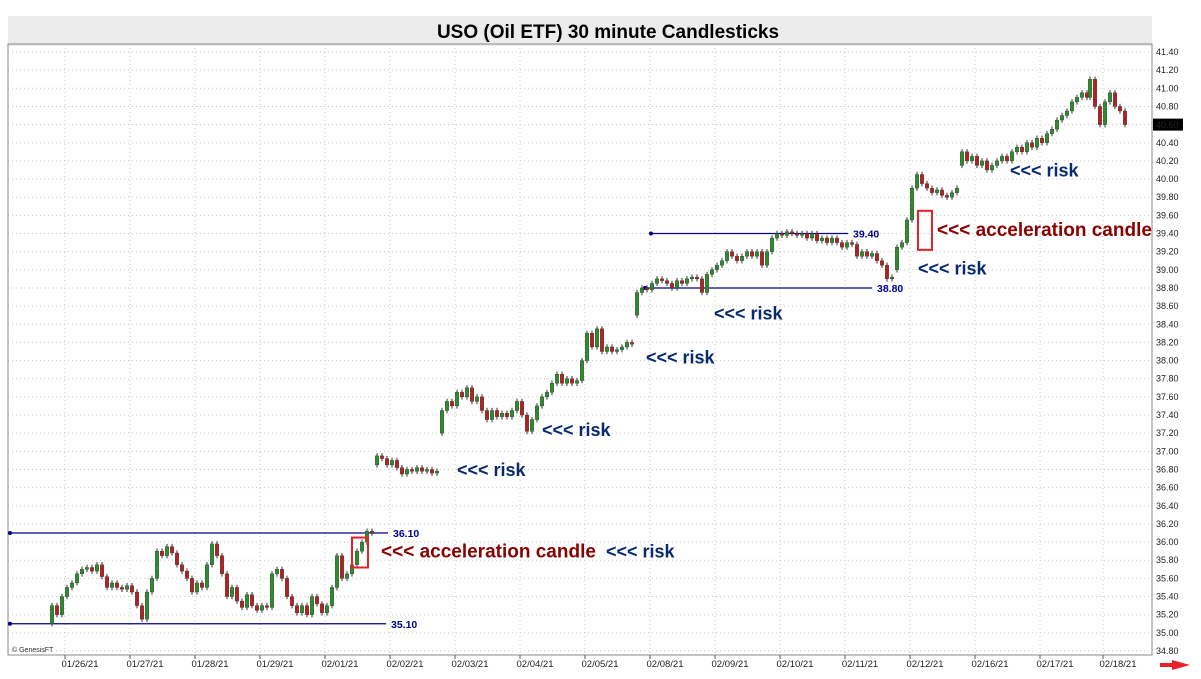 The width and height of the screenshot is (1201, 679). Describe the element at coordinates (275, 664) in the screenshot. I see `x-tick-label: 01/29/21` at that location.